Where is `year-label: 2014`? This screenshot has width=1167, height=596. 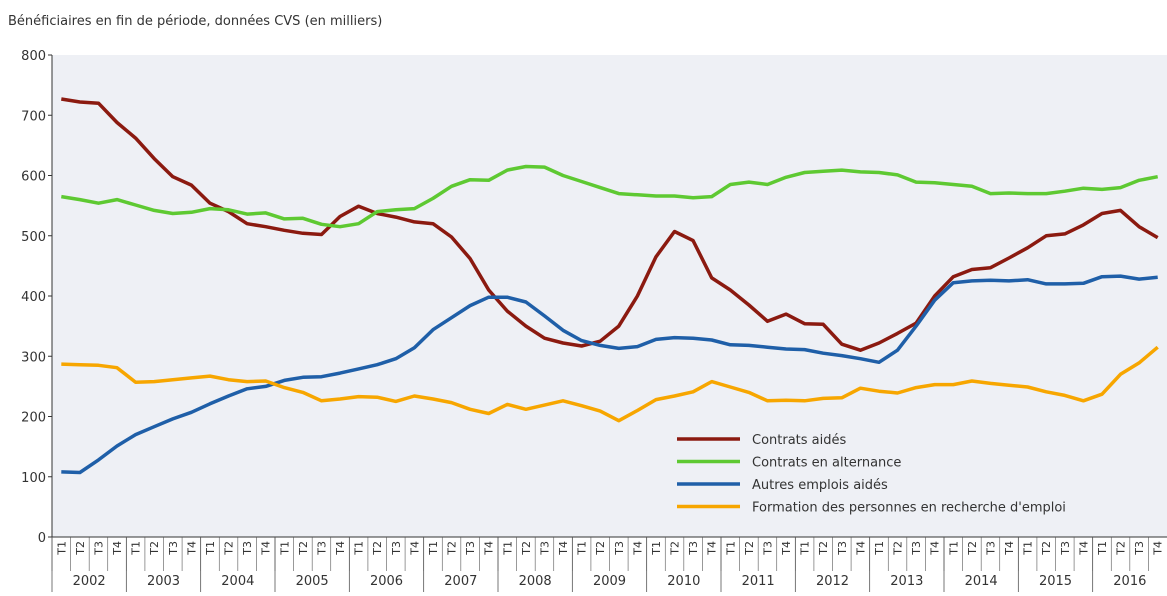
year-label: 2014 is located at coordinates (981, 581).